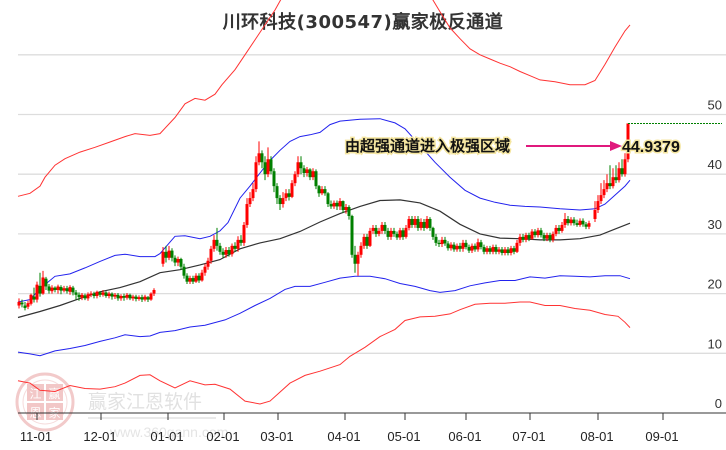  I want to click on chart-title: 川环科技(300547)赢家极反通道, so click(363, 22).